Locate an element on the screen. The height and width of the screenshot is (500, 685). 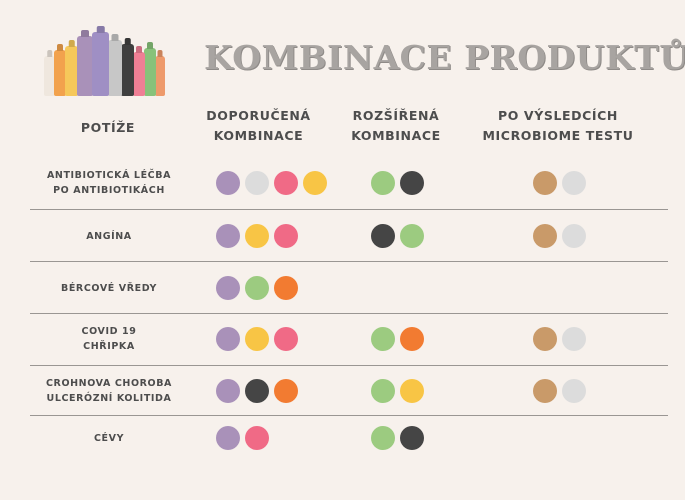
product-bottles-image is located at coordinates (109, 63).